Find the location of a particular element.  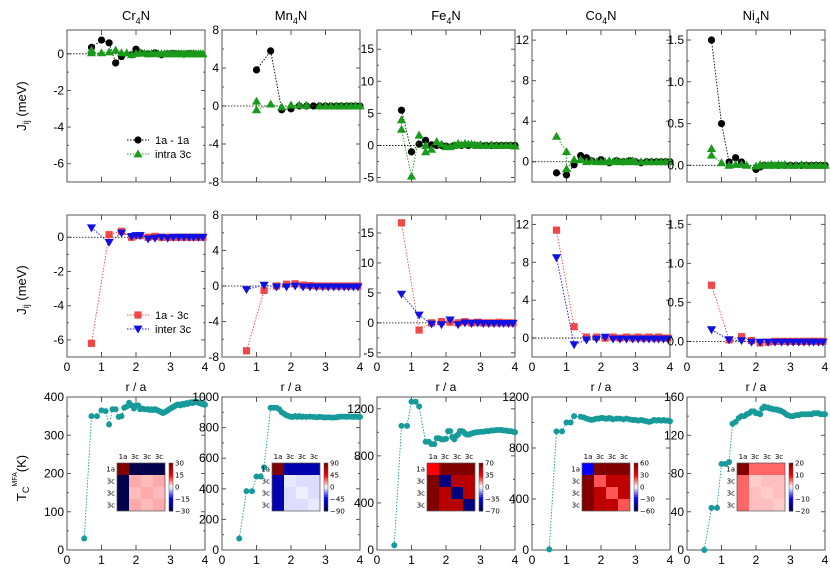

xaxis-label: r / a is located at coordinates (291, 387).